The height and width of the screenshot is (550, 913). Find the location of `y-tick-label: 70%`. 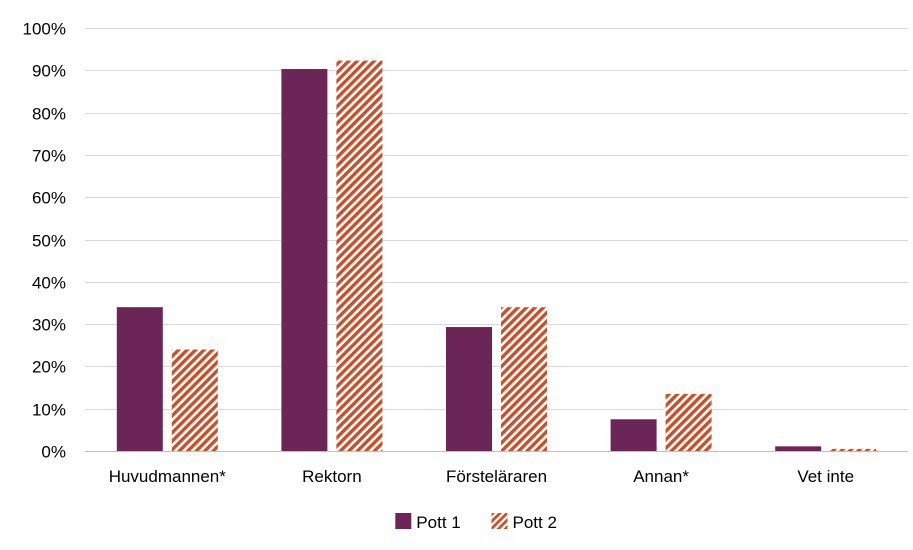

y-tick-label: 70% is located at coordinates (49, 156).